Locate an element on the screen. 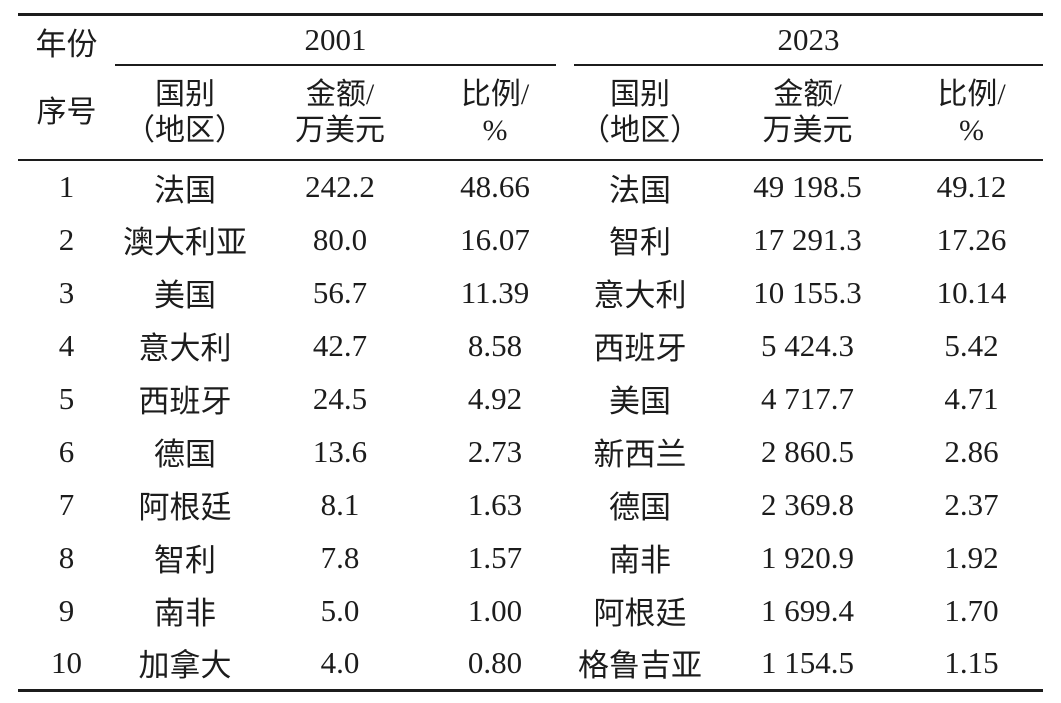  amount-2001-cell: 8.1 is located at coordinates (340, 504).